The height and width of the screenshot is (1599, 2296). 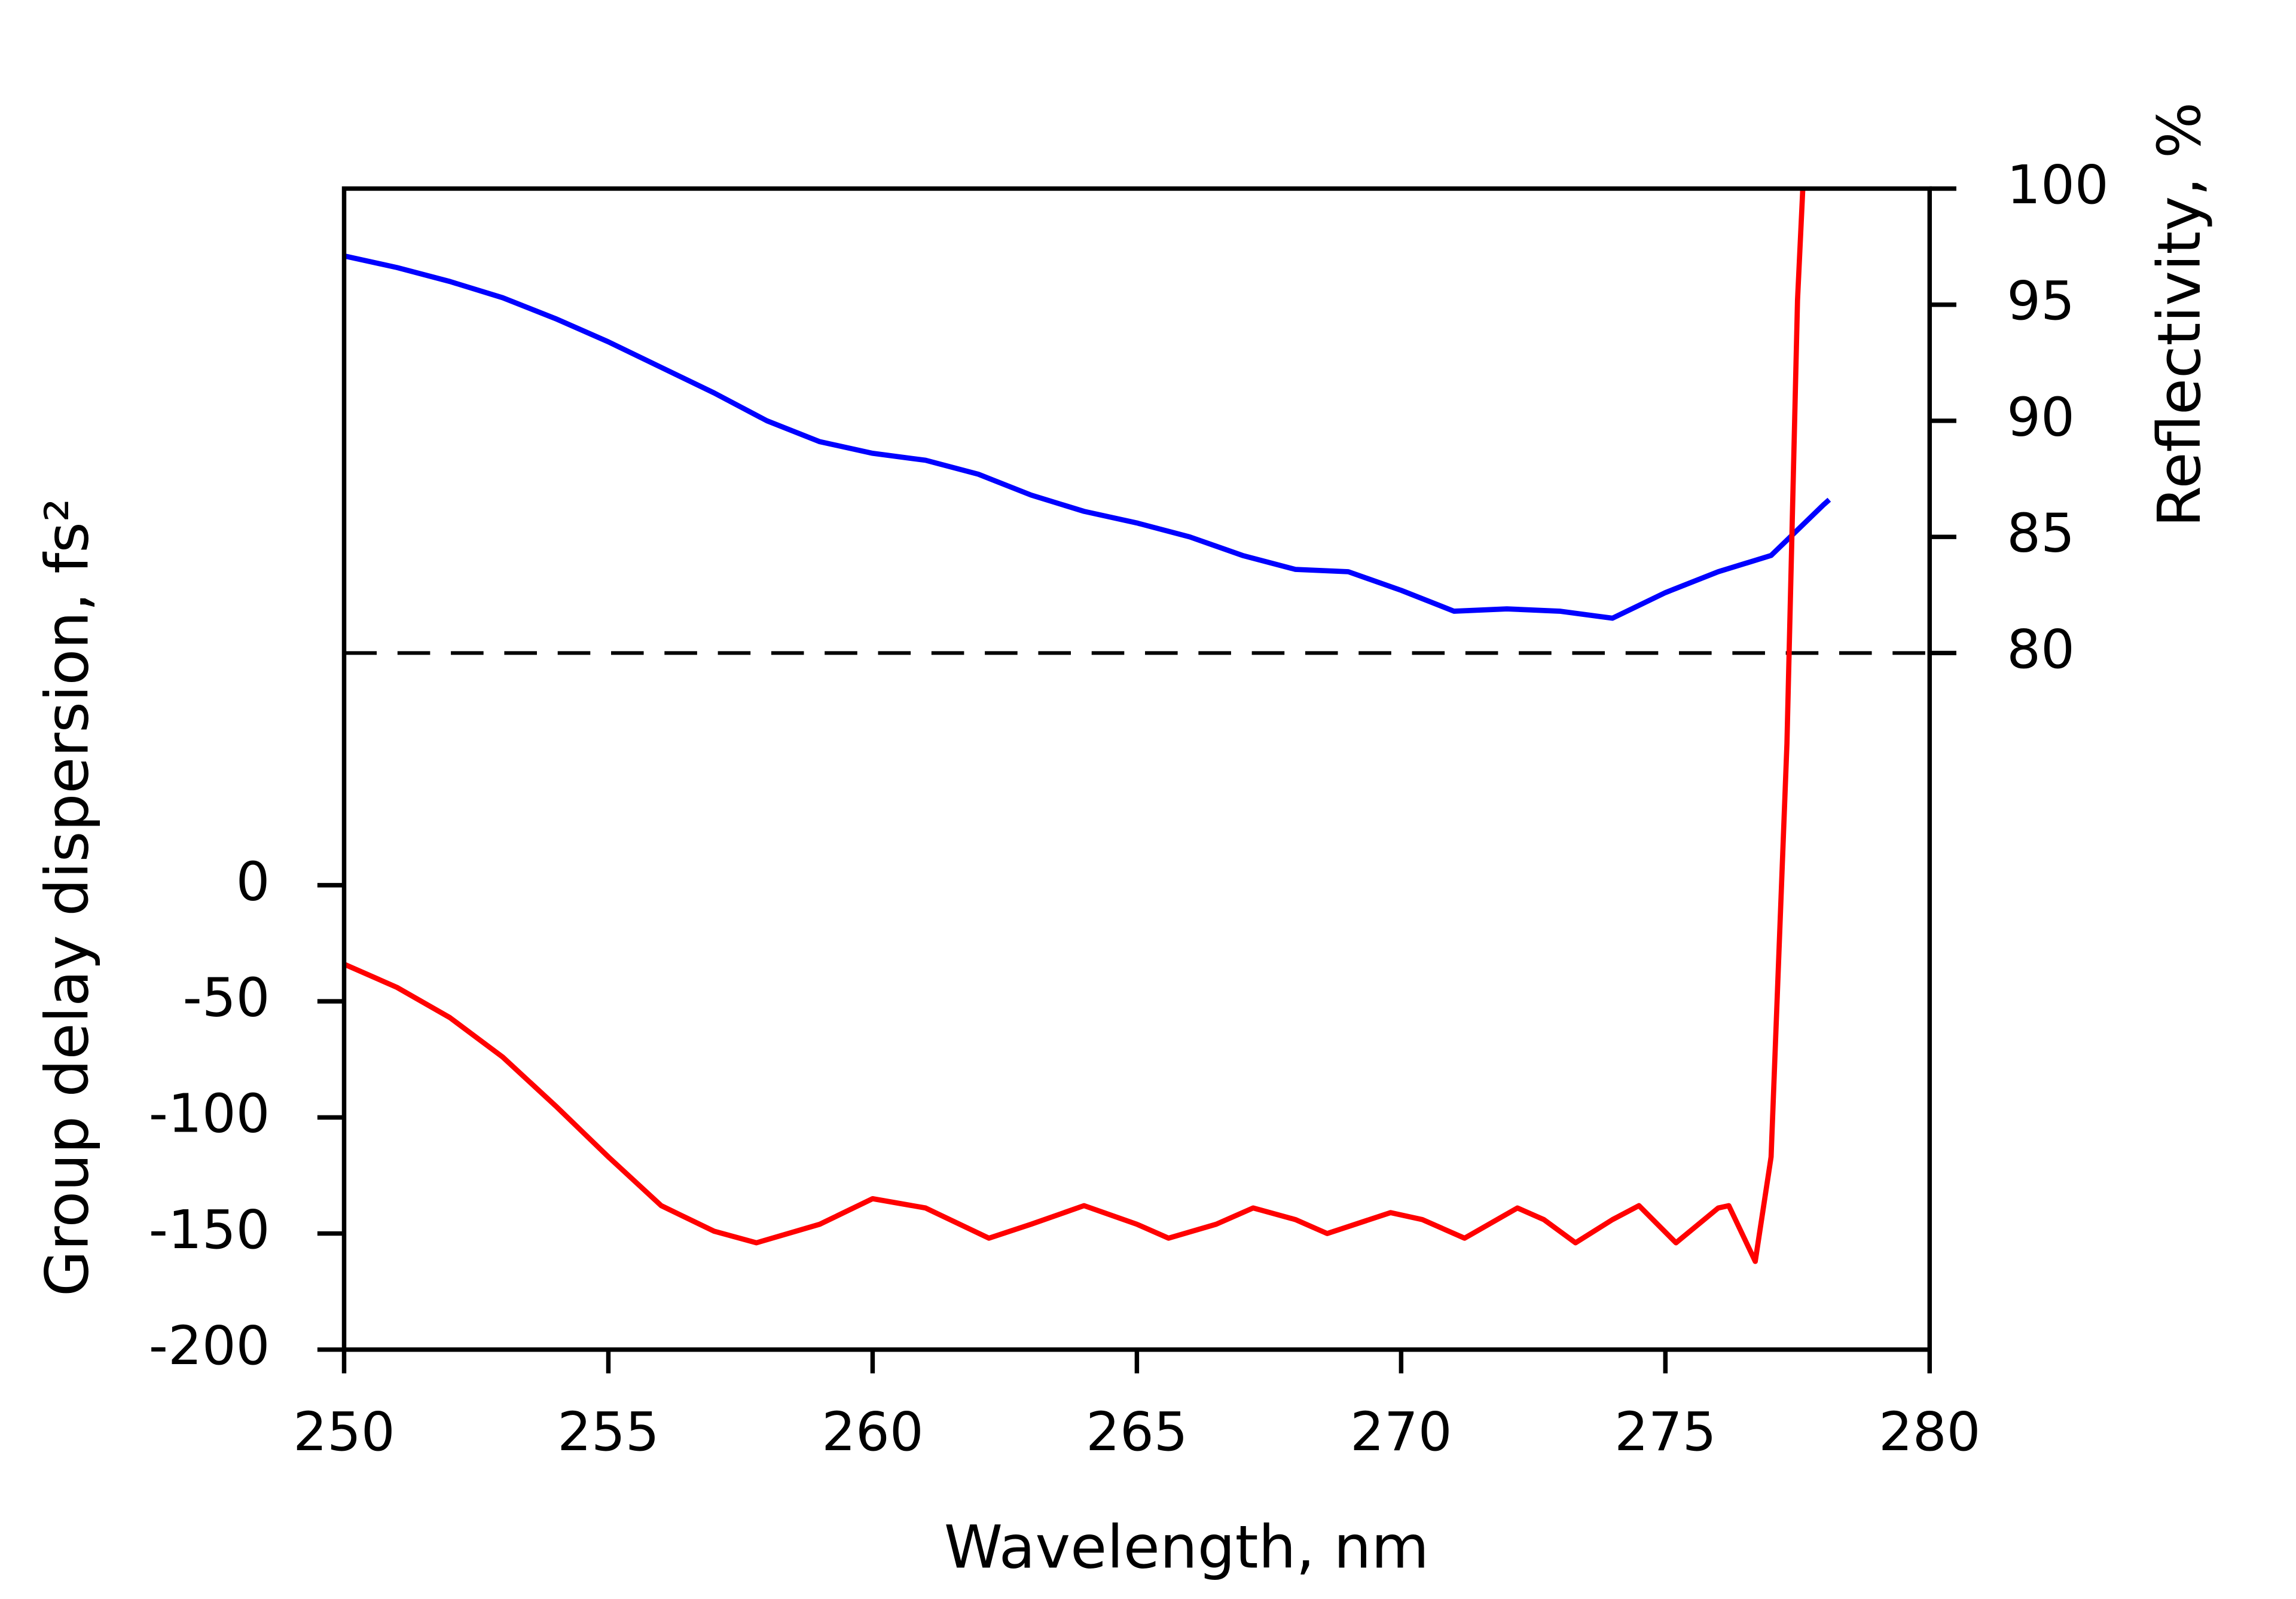 What do you see at coordinates (253, 882) in the screenshot?
I see `y-tick-label: 0` at bounding box center [253, 882].